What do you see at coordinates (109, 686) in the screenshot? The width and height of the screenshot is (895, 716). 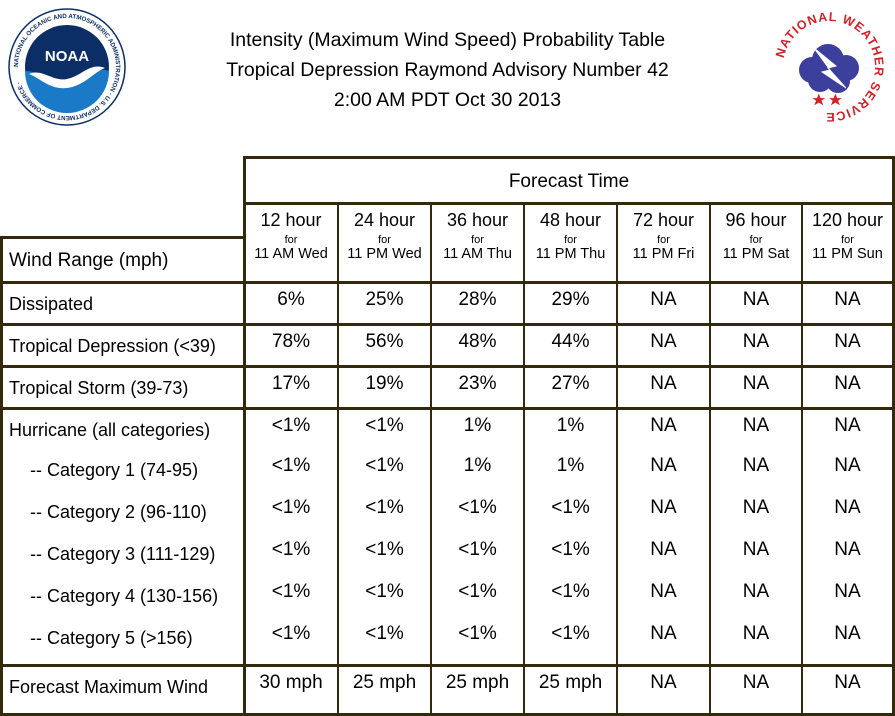 I see `row-label: Forecast Maximum Wind` at bounding box center [109, 686].